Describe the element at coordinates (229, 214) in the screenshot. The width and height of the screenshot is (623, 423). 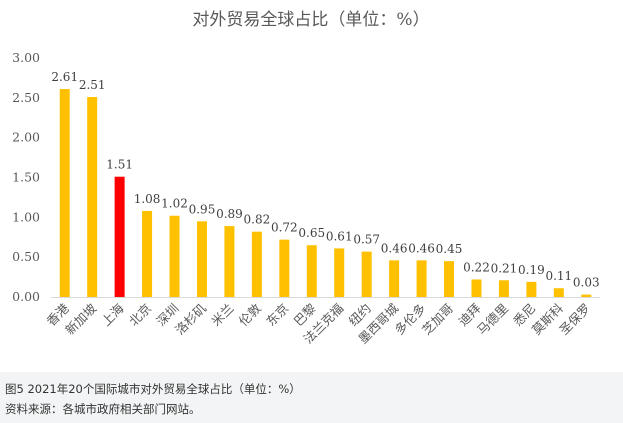
I see `data-label: 0.89` at that location.